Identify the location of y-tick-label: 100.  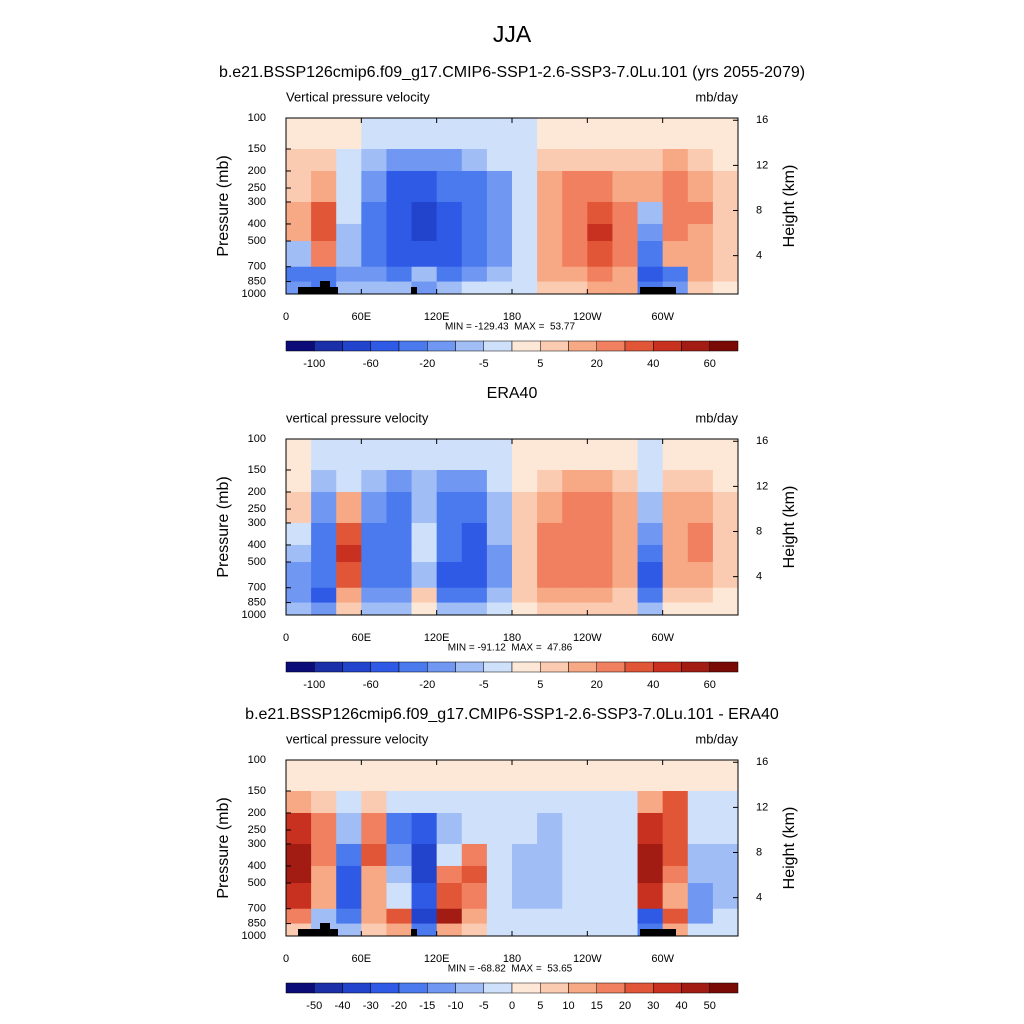
(257, 439).